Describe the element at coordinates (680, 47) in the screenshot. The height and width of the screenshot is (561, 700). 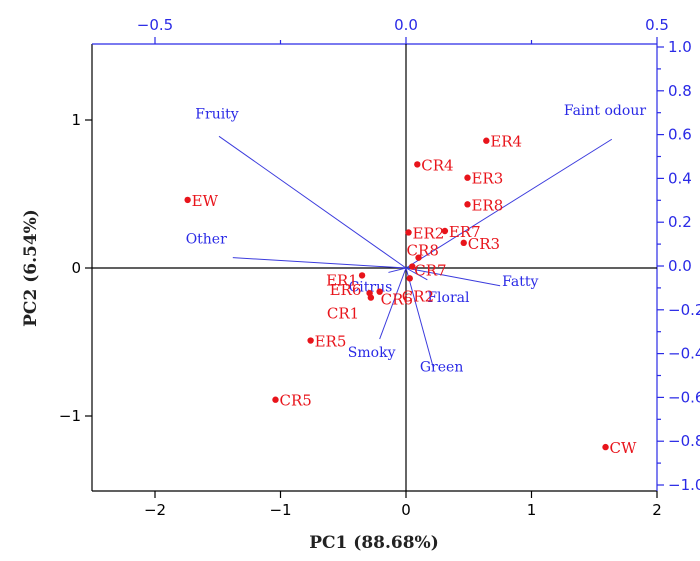
I see `right-tick-label: 1.0` at that location.